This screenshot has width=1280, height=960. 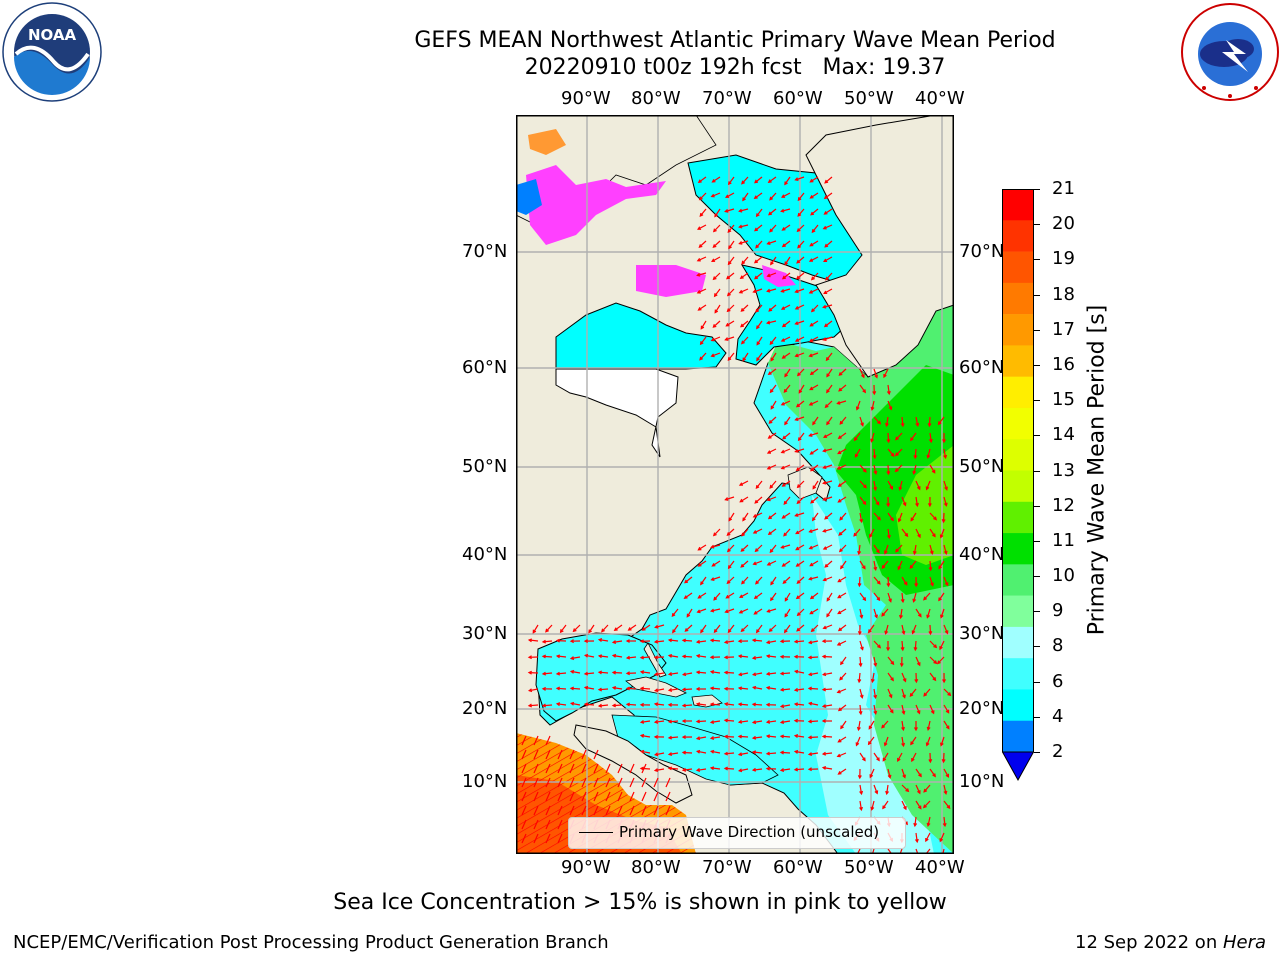 What do you see at coordinates (1037, 295) in the screenshot?
I see `colorbar-tick-mark` at bounding box center [1037, 295].